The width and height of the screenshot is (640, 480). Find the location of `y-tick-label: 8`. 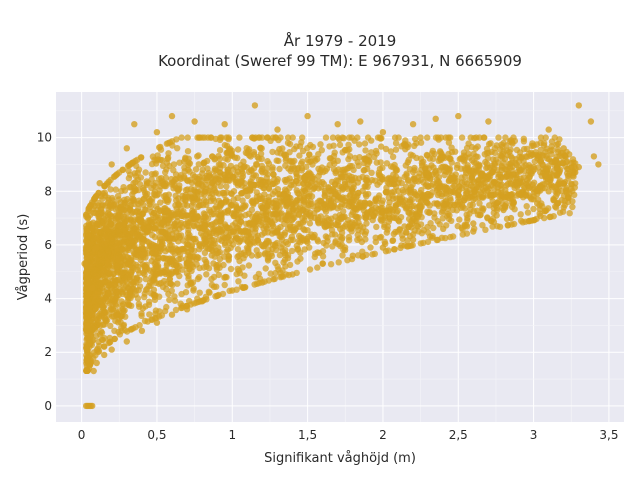

y-tick-label: 8 is located at coordinates (48, 191).